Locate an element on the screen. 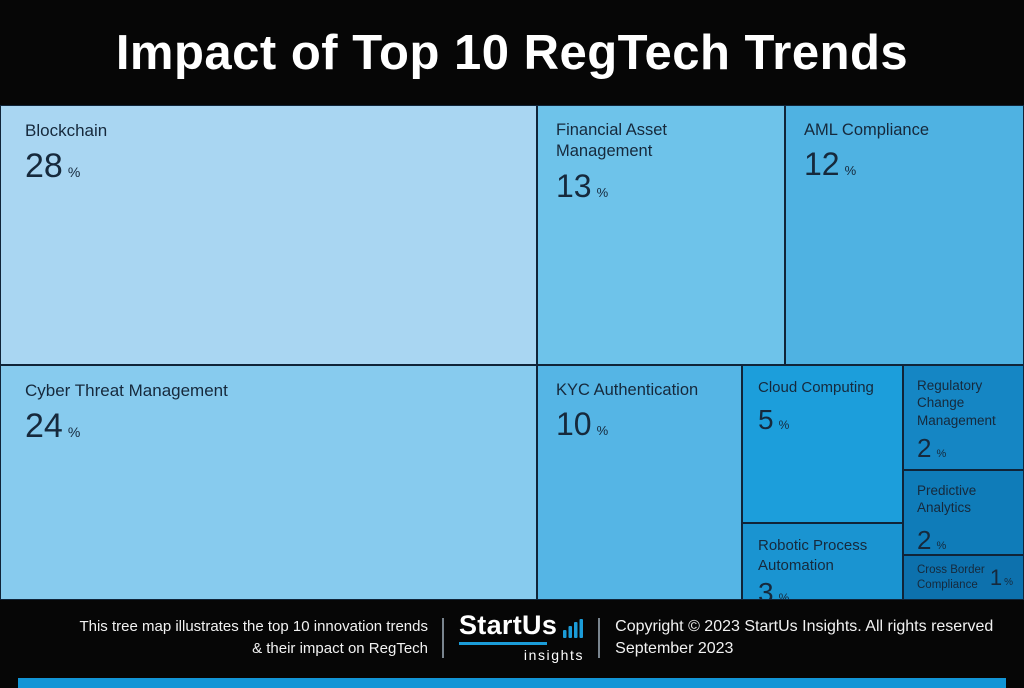  treemap-cell-regulatory-change-management: Regulatory Change Management 2 % is located at coordinates (963, 417).